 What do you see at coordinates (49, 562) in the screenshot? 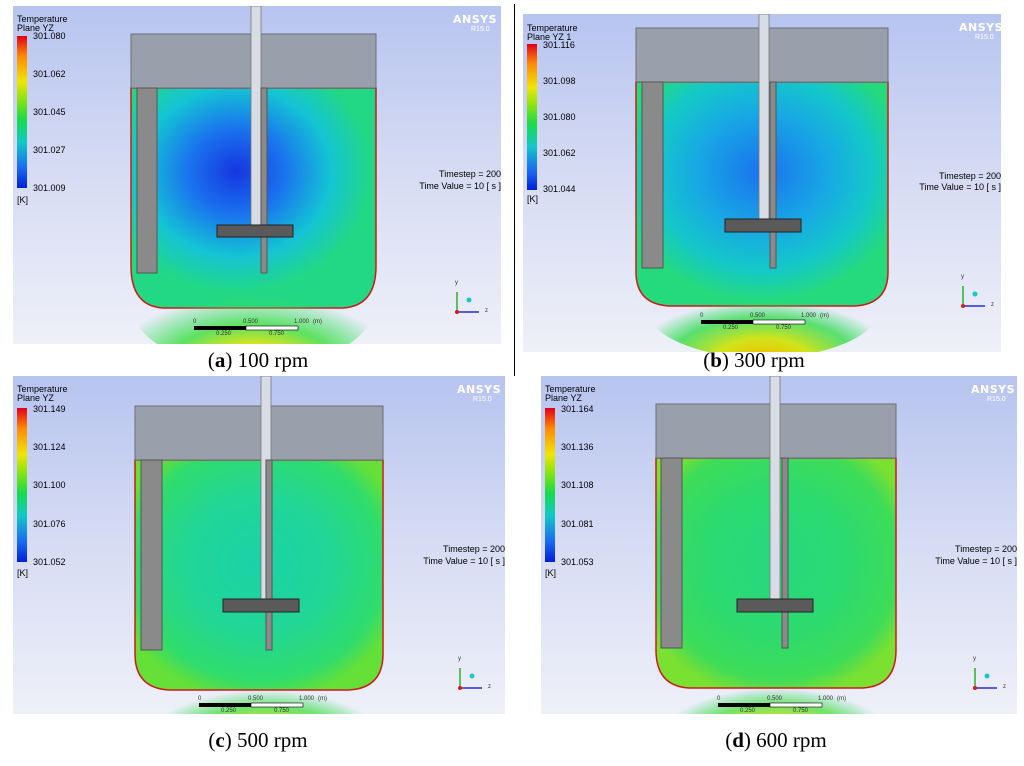
I see `legend-tick: 301.052` at bounding box center [49, 562].